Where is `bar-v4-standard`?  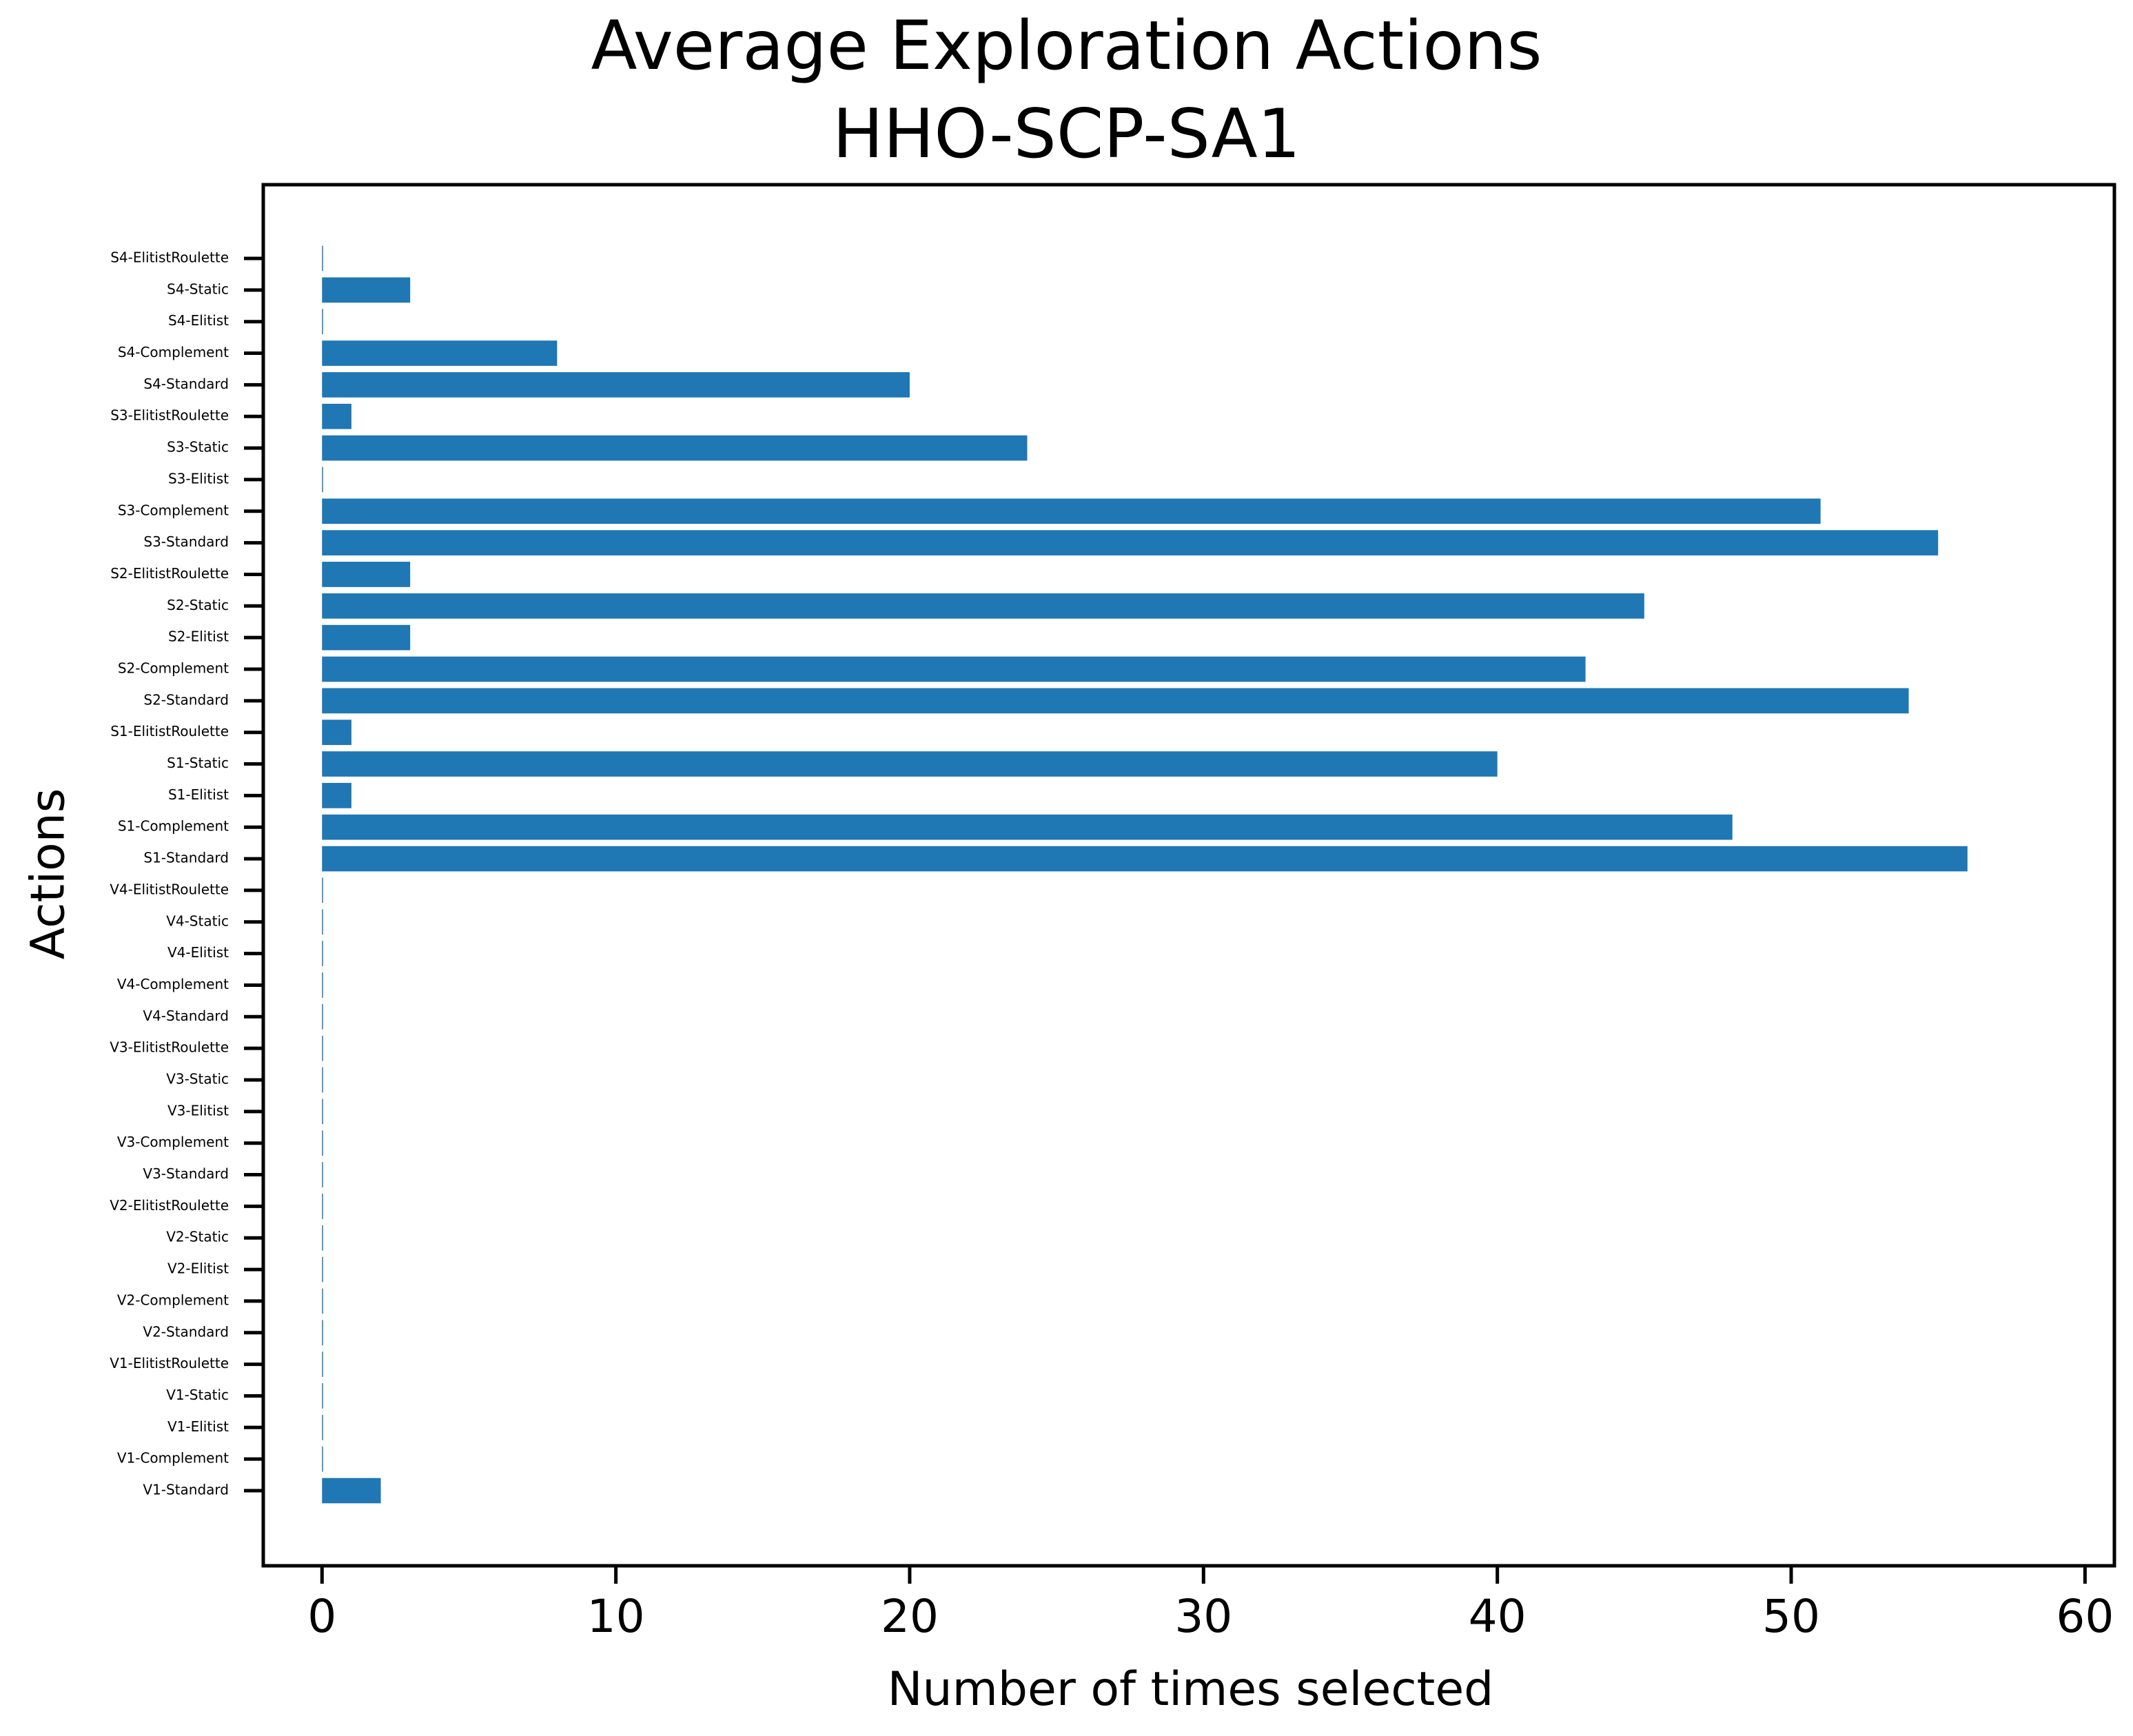
bar-v4-standard is located at coordinates (322, 1016).